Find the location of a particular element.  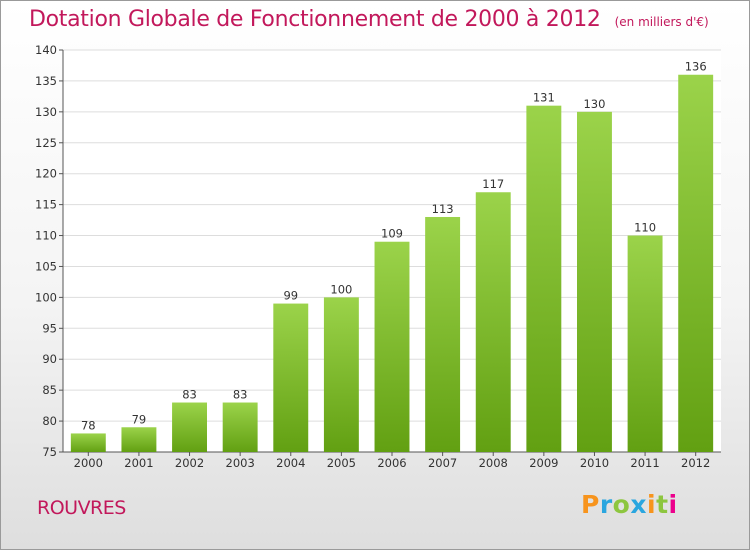

data-label-2008: 117 is located at coordinates (493, 184).